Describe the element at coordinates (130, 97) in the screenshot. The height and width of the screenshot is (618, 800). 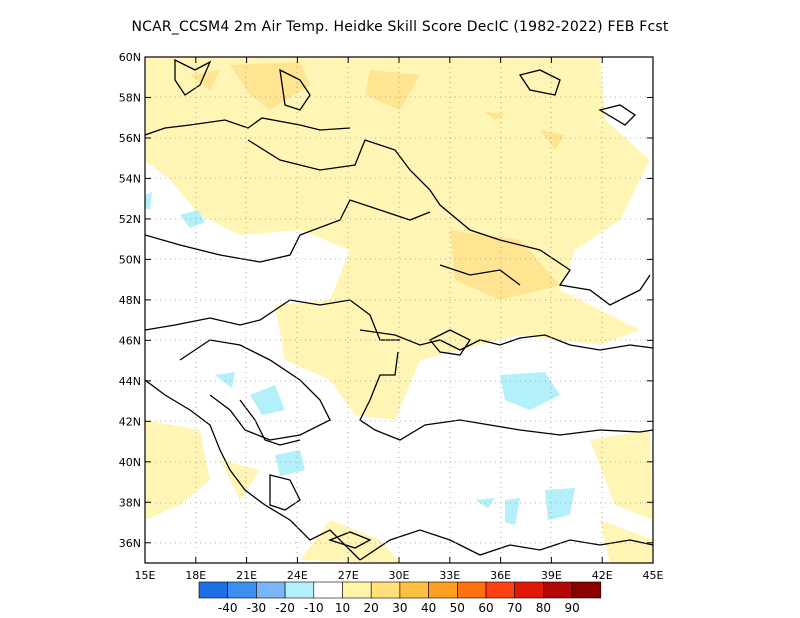
I see `lat-label-1: 58N` at that location.